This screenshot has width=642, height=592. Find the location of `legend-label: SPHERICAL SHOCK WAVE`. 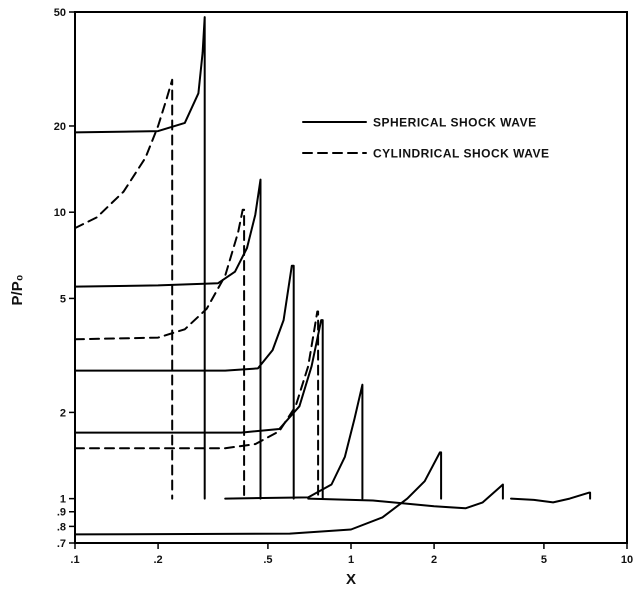

legend-label: SPHERICAL SHOCK WAVE is located at coordinates (455, 123).